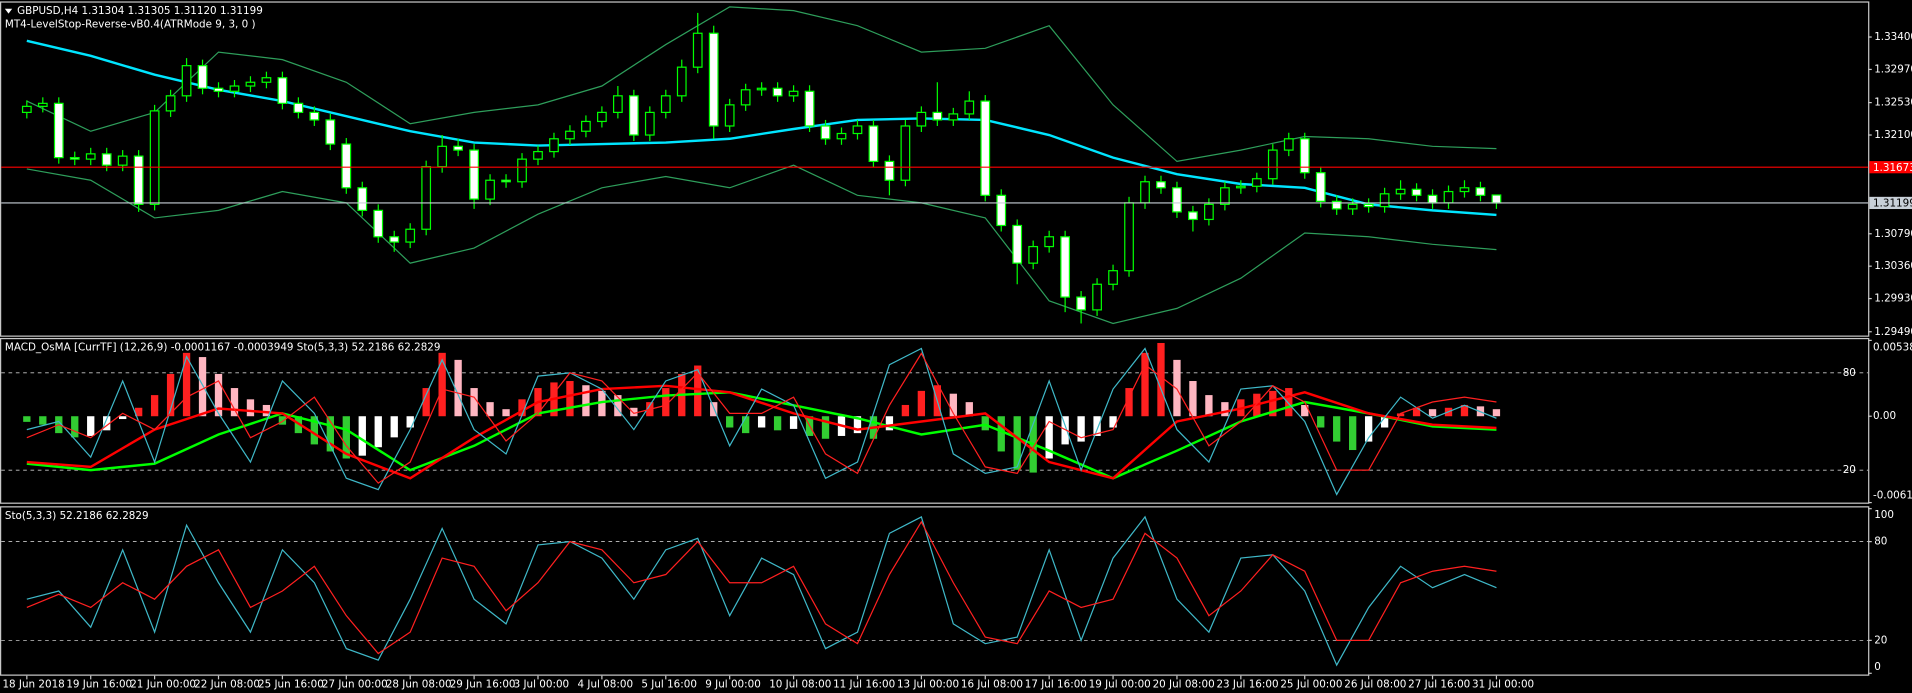 The image size is (1912, 693). What do you see at coordinates (1884, 515) in the screenshot?
I see `y-tick-label: 100` at bounding box center [1884, 515].